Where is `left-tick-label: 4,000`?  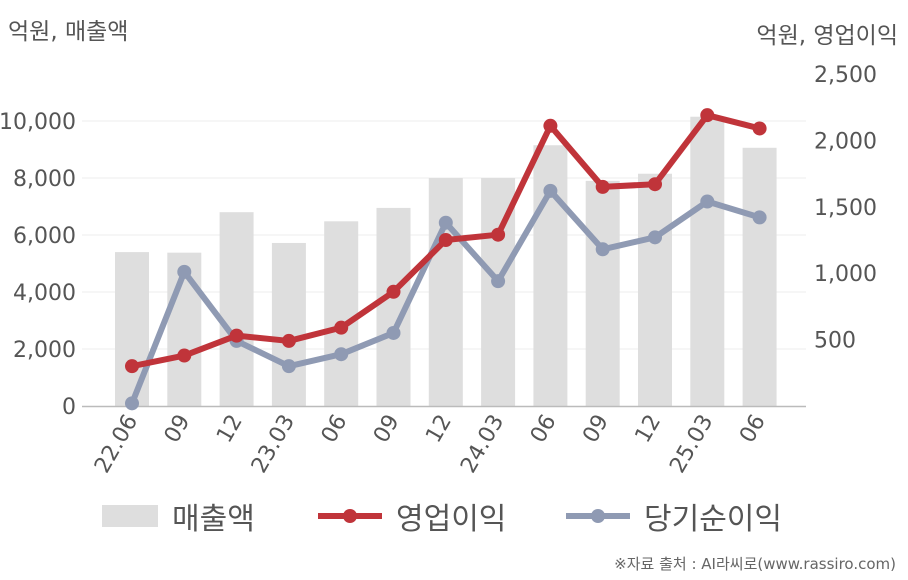
left-tick-label: 4,000 is located at coordinates (44, 293).